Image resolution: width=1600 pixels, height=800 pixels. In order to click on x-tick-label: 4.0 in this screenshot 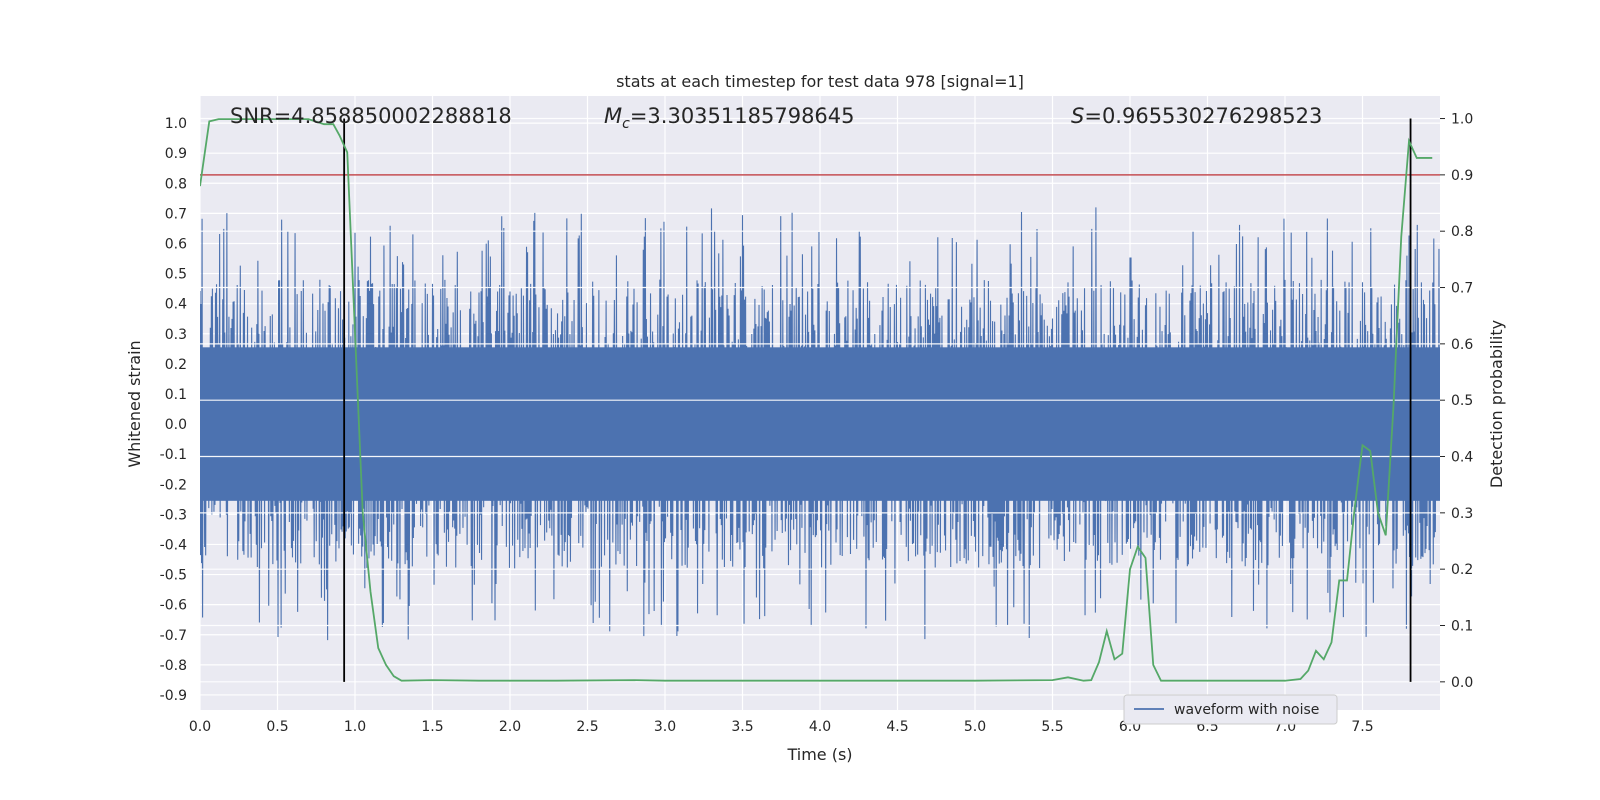, I will do `click(820, 727)`.